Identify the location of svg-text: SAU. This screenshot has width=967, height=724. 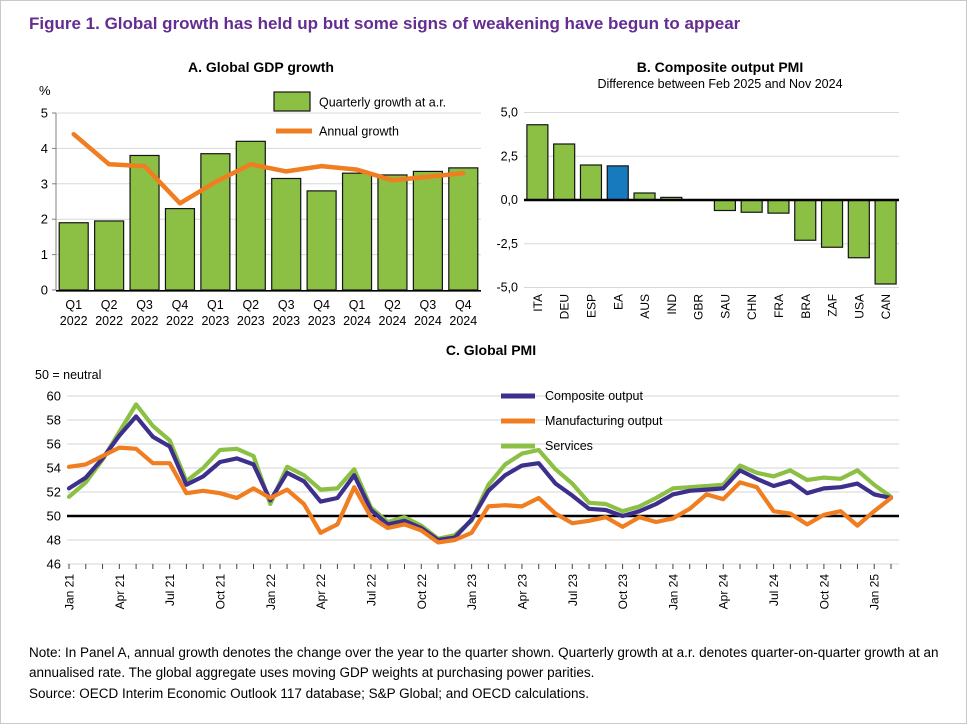
(725, 306).